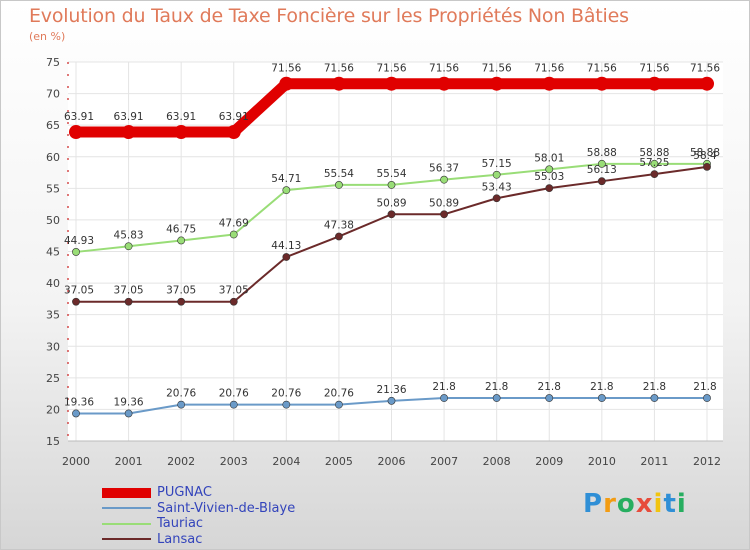 The image size is (750, 550). What do you see at coordinates (602, 461) in the screenshot?
I see `x-tick-label: 2010` at bounding box center [602, 461].